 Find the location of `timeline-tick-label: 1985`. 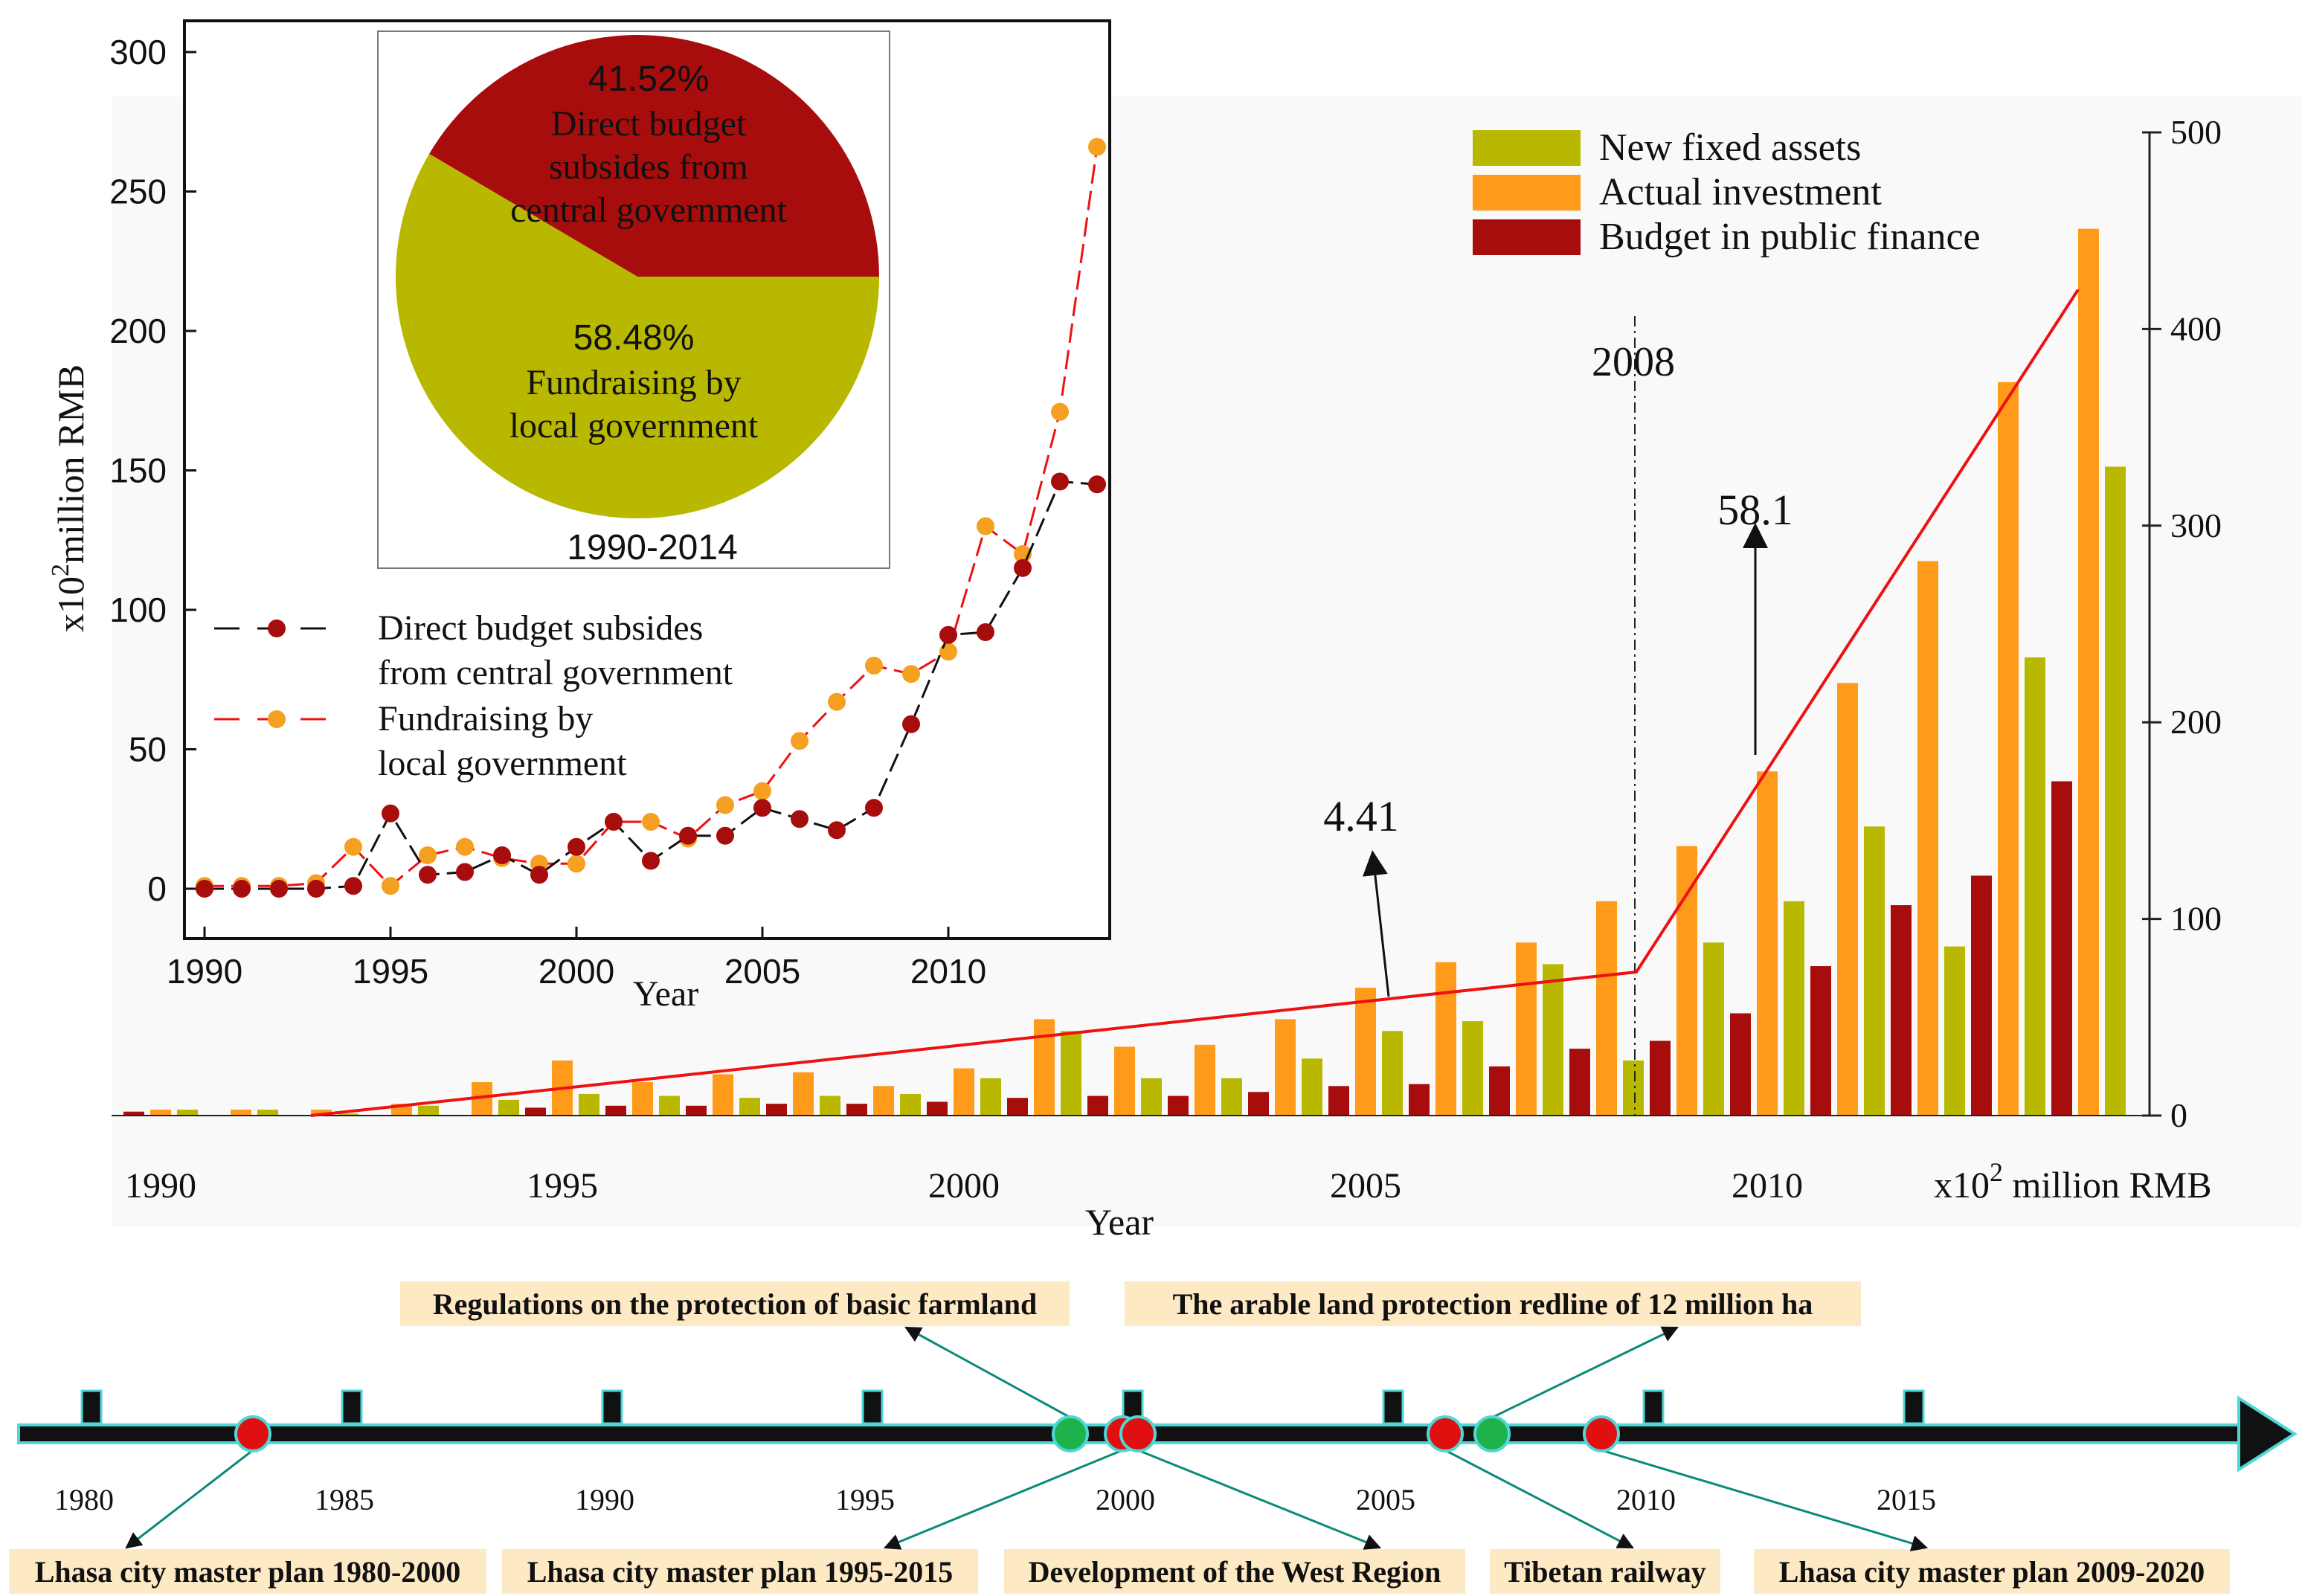

timeline-tick-label: 1985 is located at coordinates (344, 1499).